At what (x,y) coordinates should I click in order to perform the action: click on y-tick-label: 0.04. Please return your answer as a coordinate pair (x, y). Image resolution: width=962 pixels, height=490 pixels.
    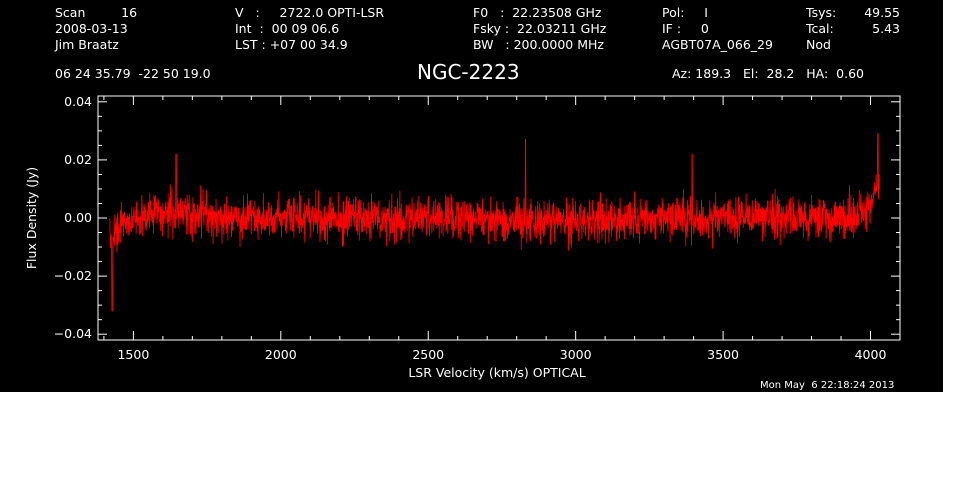
    Looking at the image, I should click on (78, 101).